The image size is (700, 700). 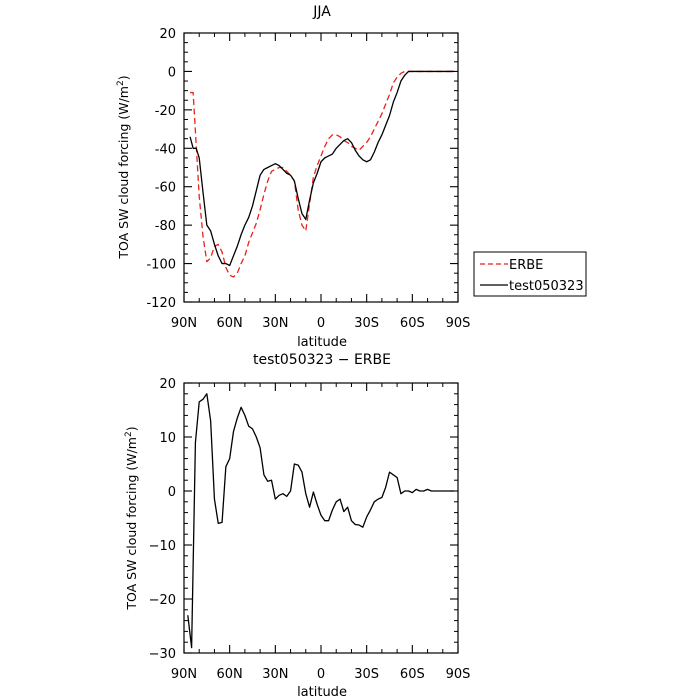 What do you see at coordinates (230, 323) in the screenshot?
I see `top-x-tick-label: 60N` at bounding box center [230, 323].